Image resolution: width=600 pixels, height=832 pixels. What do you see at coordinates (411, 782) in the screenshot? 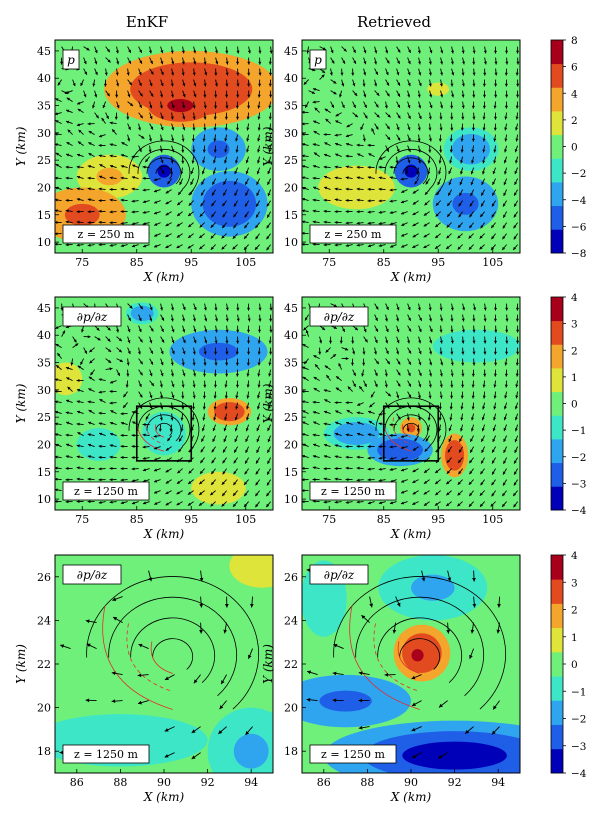
I see `x-tick-label: 90` at bounding box center [411, 782].